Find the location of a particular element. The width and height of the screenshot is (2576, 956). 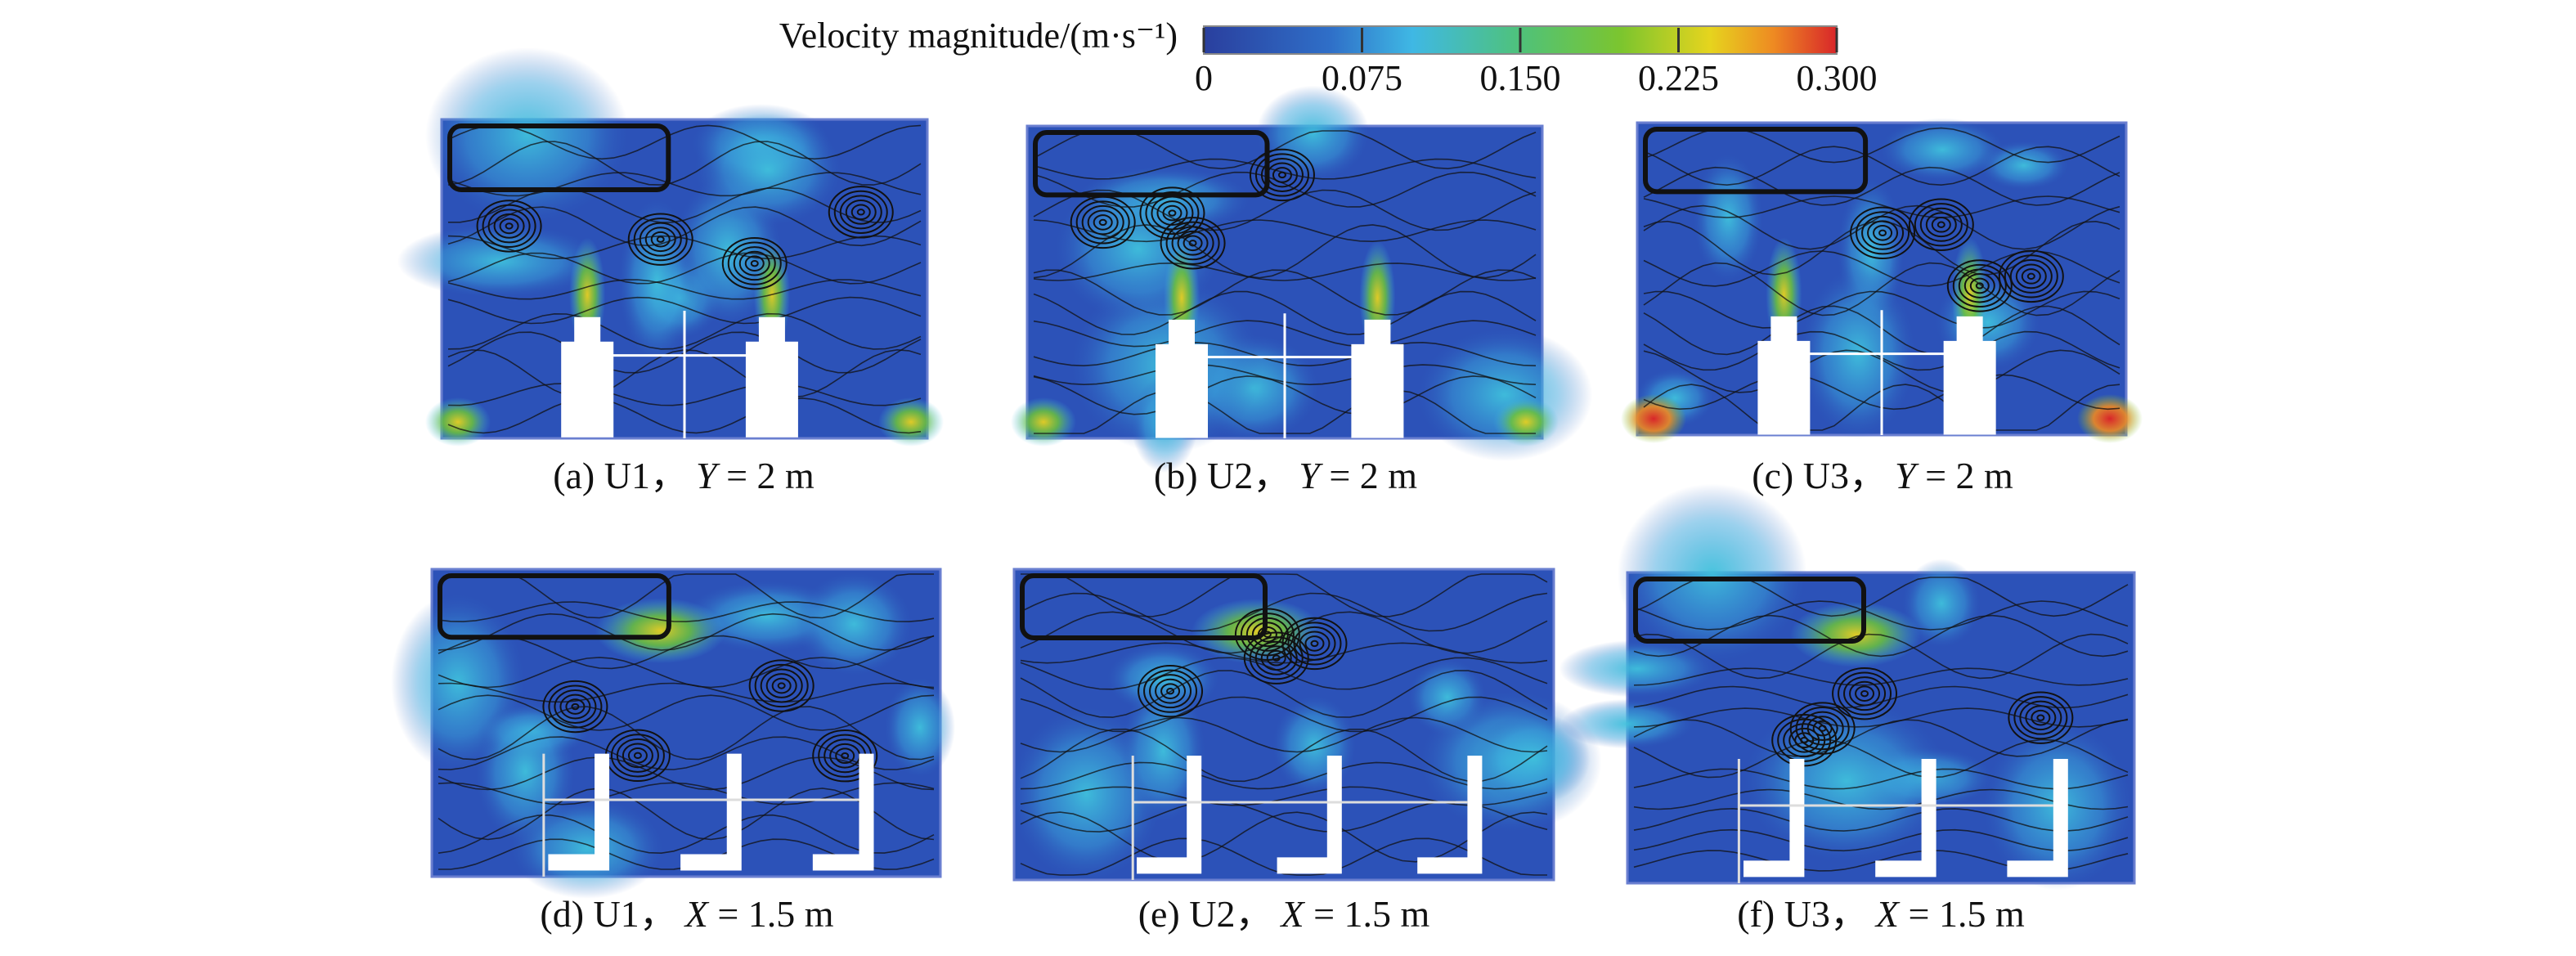

caption-value: = 2 m is located at coordinates (1368, 475).